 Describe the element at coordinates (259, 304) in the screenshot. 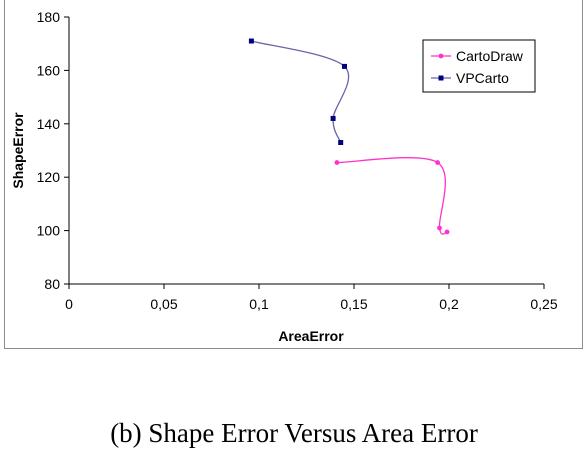

I see `x-tick-label: 0,1` at that location.